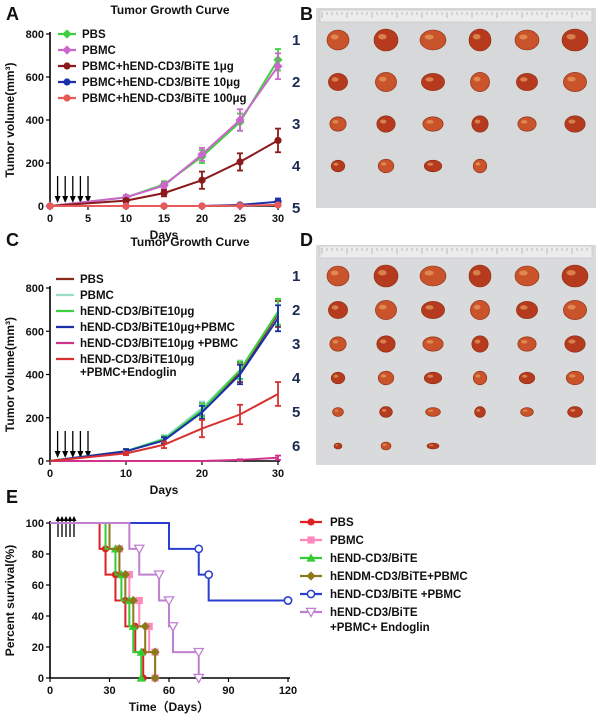 Image resolution: width=600 pixels, height=725 pixels. I want to click on chart-e-legend-pbs-label: PBS, so click(342, 523).